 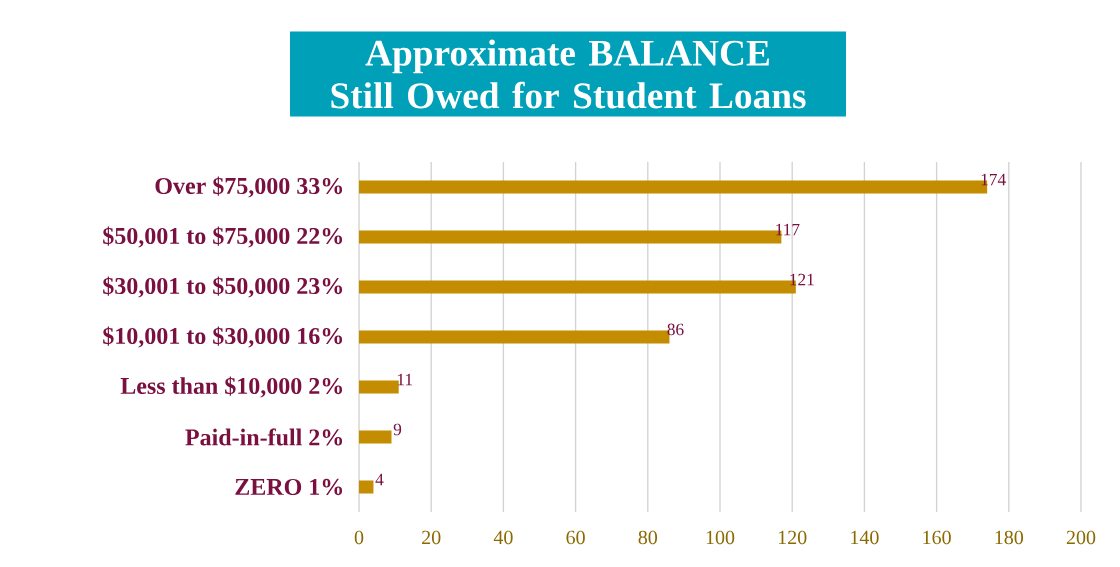 What do you see at coordinates (431, 537) in the screenshot?
I see `x-tick-label: 20` at bounding box center [431, 537].